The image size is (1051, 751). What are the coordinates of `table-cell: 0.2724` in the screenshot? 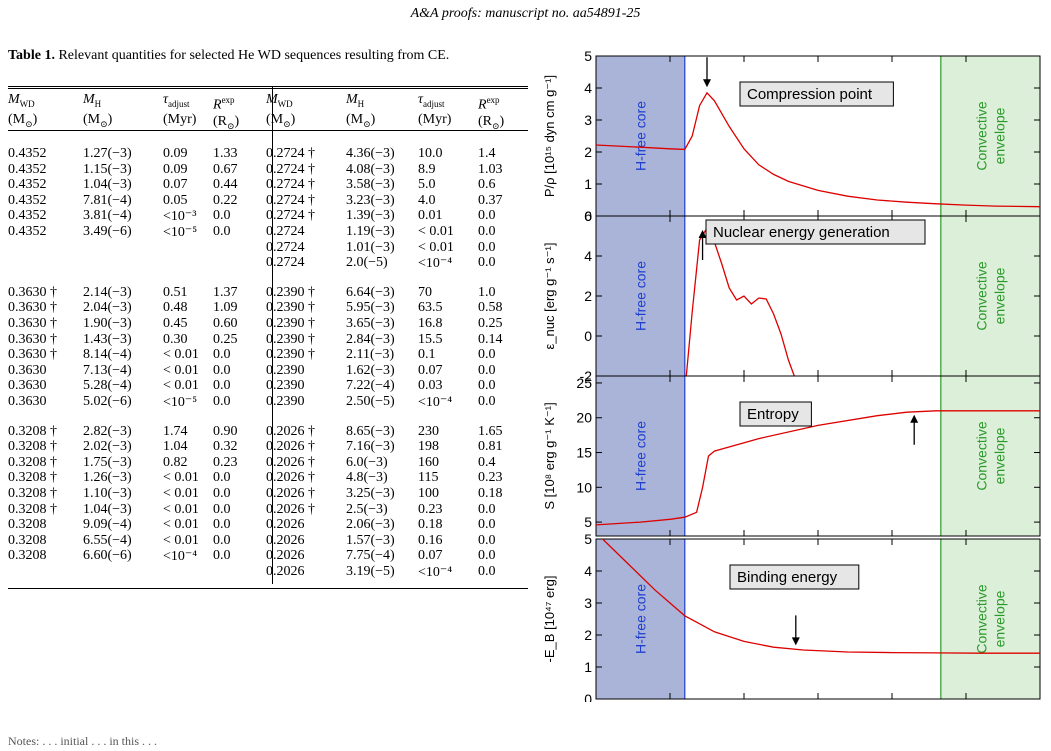 It's located at (285, 247).